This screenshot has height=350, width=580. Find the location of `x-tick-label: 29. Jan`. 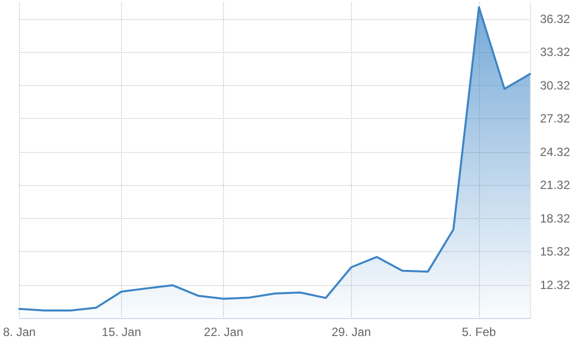

x-tick-label: 29. Jan is located at coordinates (351, 332).